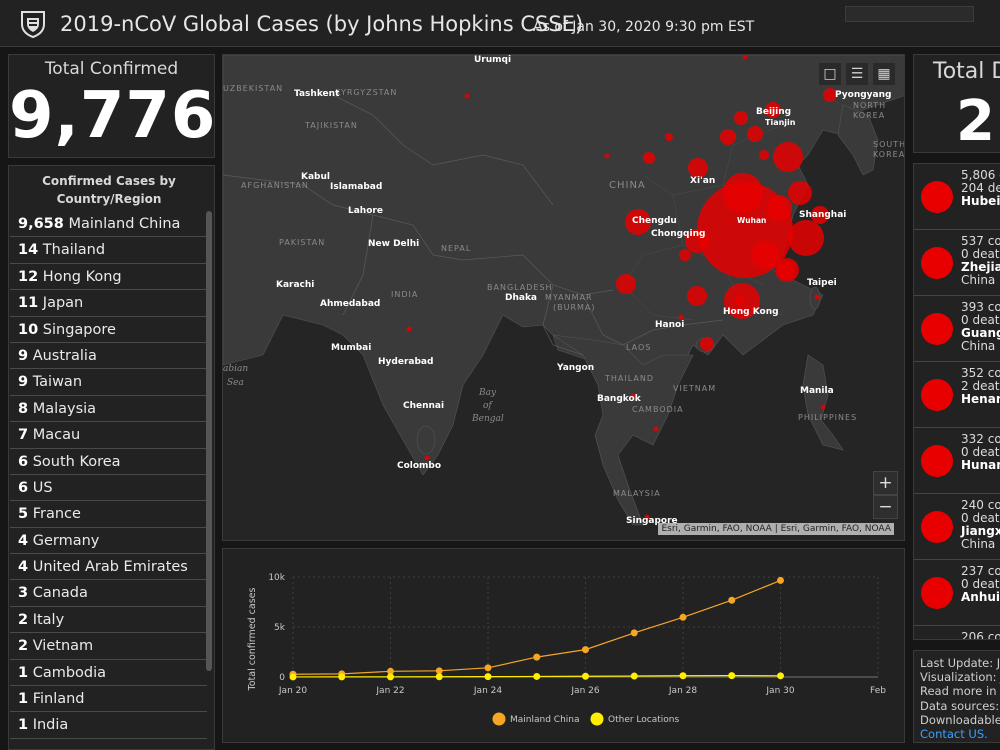 This screenshot has height=750, width=1000. I want to click on map-label-cambodia: CAMBODIA, so click(658, 409).